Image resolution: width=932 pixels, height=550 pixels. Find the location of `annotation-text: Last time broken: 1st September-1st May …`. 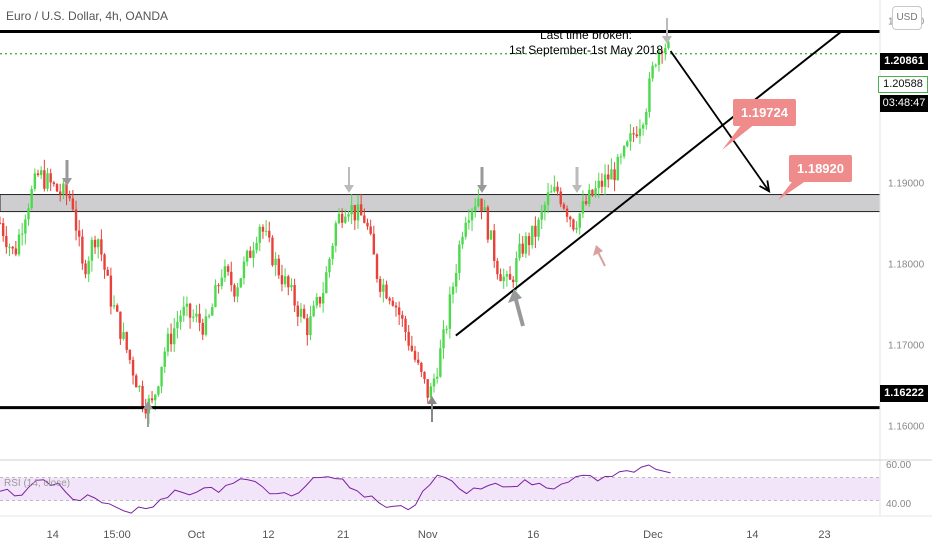

annotation-text: Last time broken: 1st September-1st May … is located at coordinates (586, 43).